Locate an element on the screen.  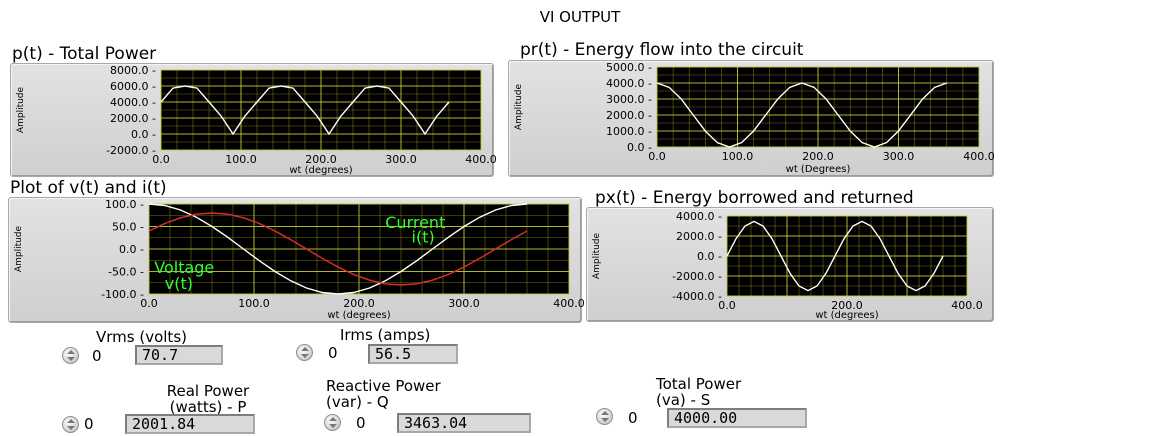
y-tick-label: 8000.0 - is located at coordinates (133, 70).